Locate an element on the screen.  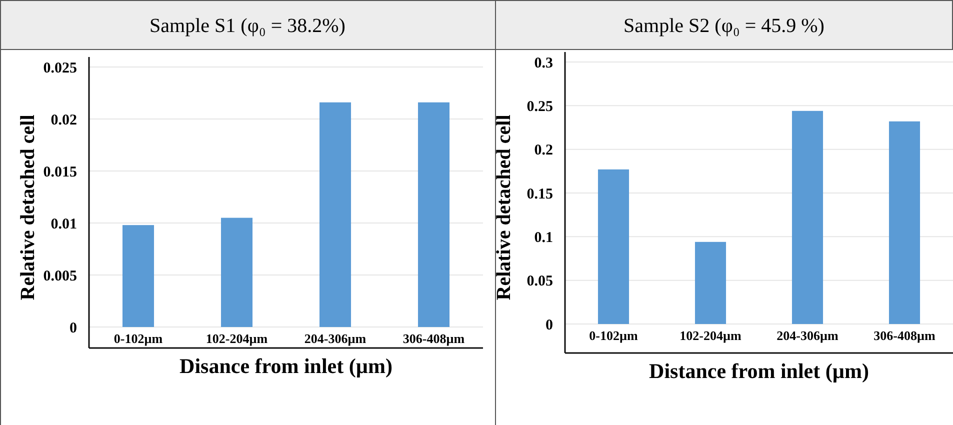
y-tick-label: 0.02 is located at coordinates (63, 120).